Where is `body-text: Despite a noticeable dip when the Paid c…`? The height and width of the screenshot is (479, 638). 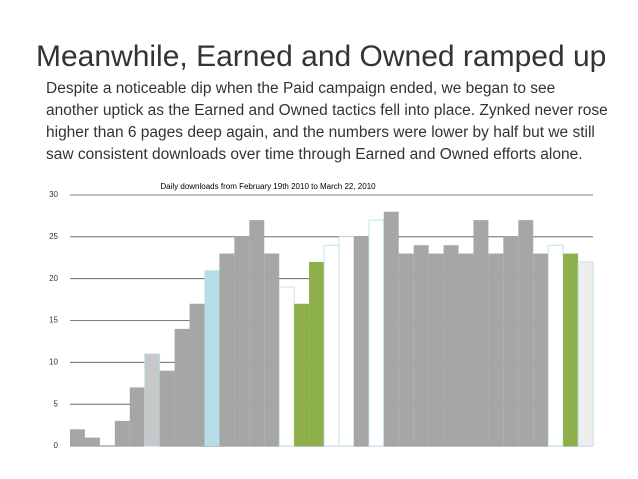
body-text: Despite a noticeable dip when the Paid c… is located at coordinates (300, 88).